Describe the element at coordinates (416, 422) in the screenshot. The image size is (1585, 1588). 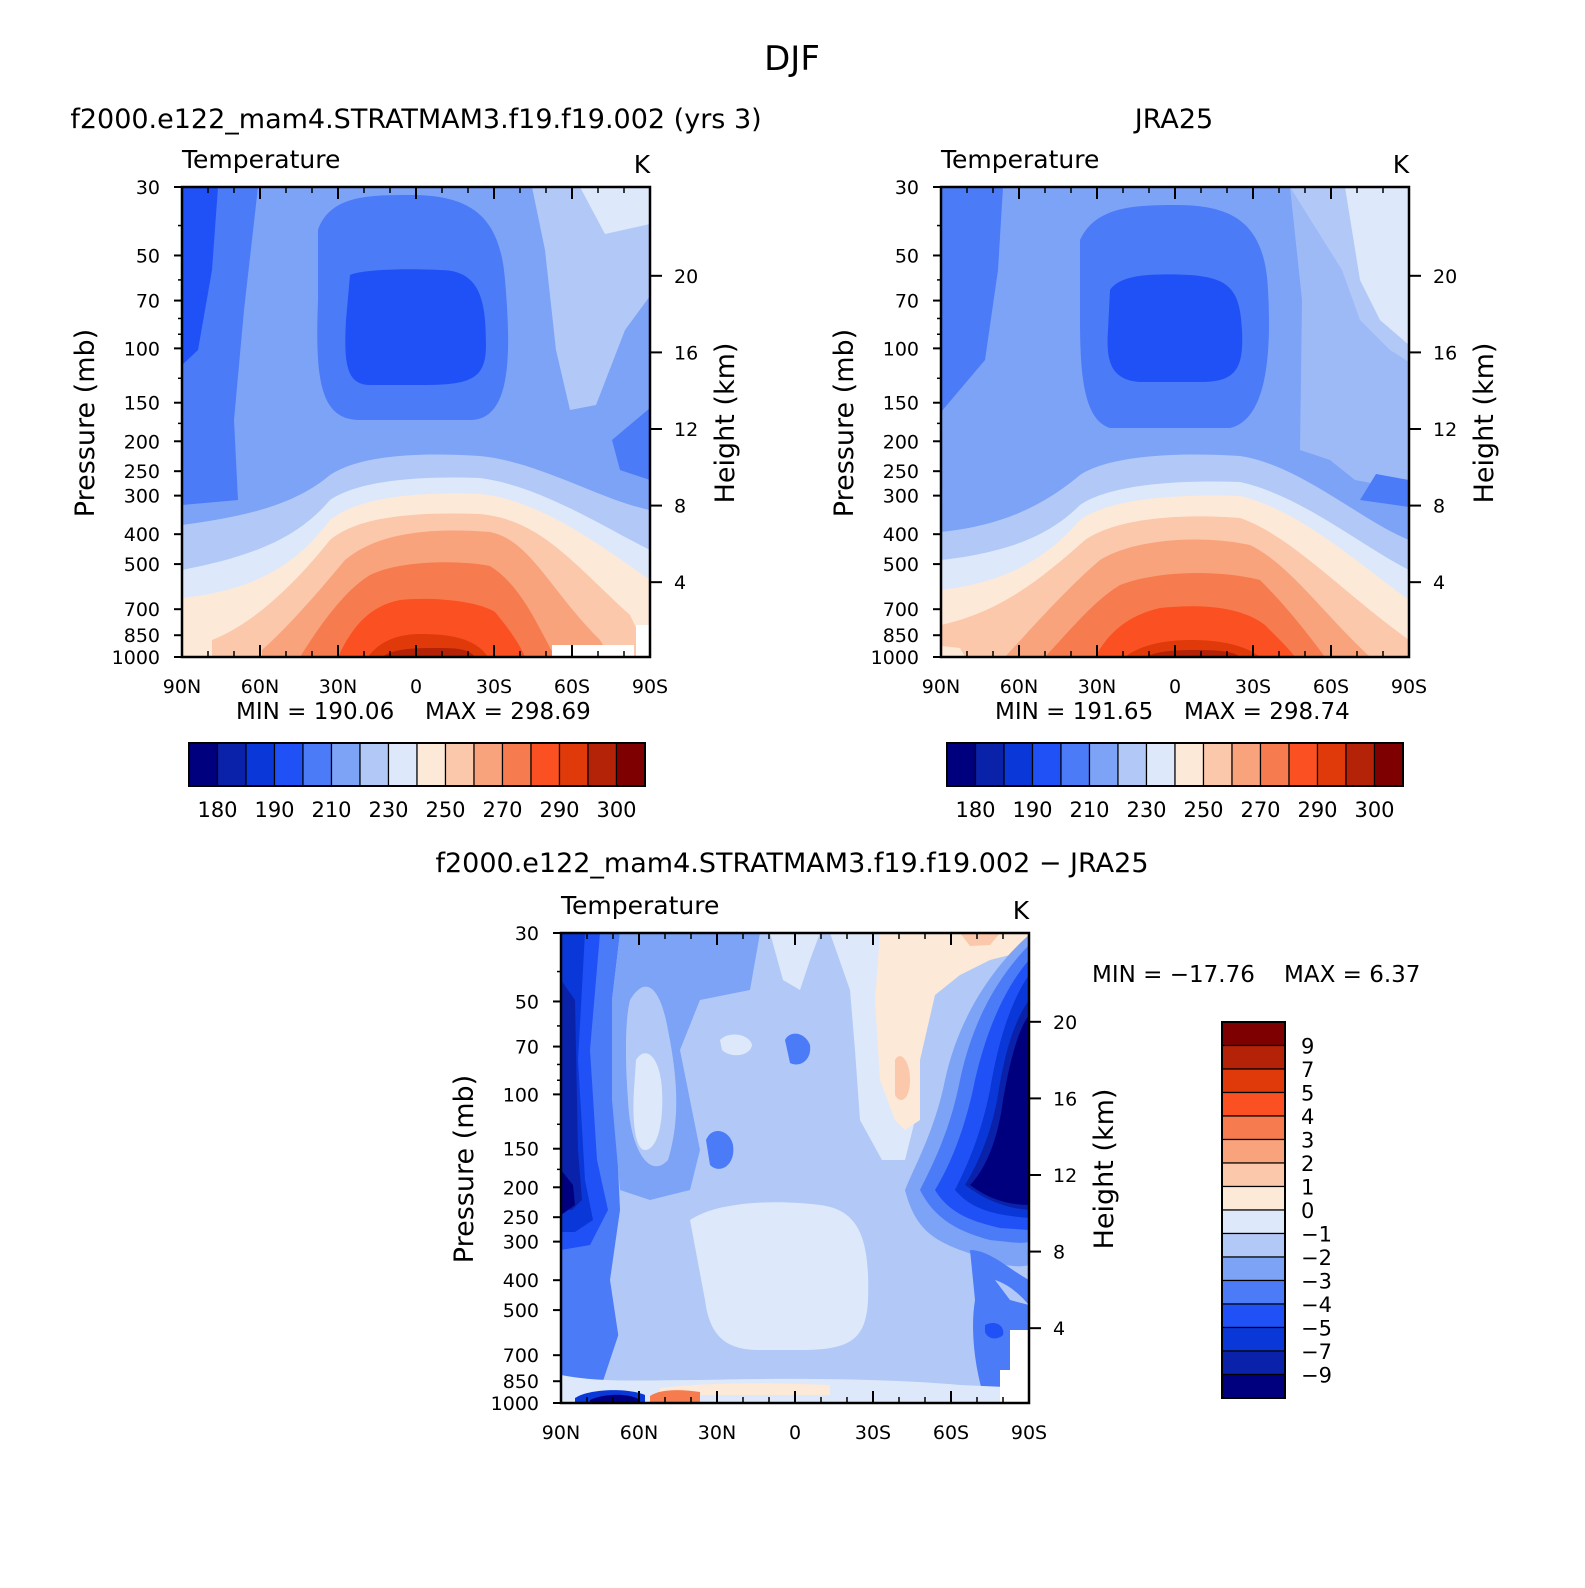
I see `contour-fill-model` at that location.